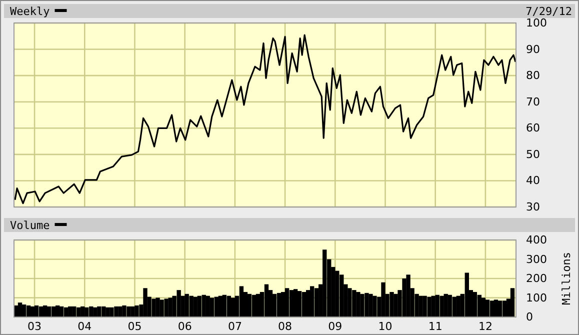 The width and height of the screenshot is (579, 335). I want to click on y-tick-label: 40, so click(533, 181).